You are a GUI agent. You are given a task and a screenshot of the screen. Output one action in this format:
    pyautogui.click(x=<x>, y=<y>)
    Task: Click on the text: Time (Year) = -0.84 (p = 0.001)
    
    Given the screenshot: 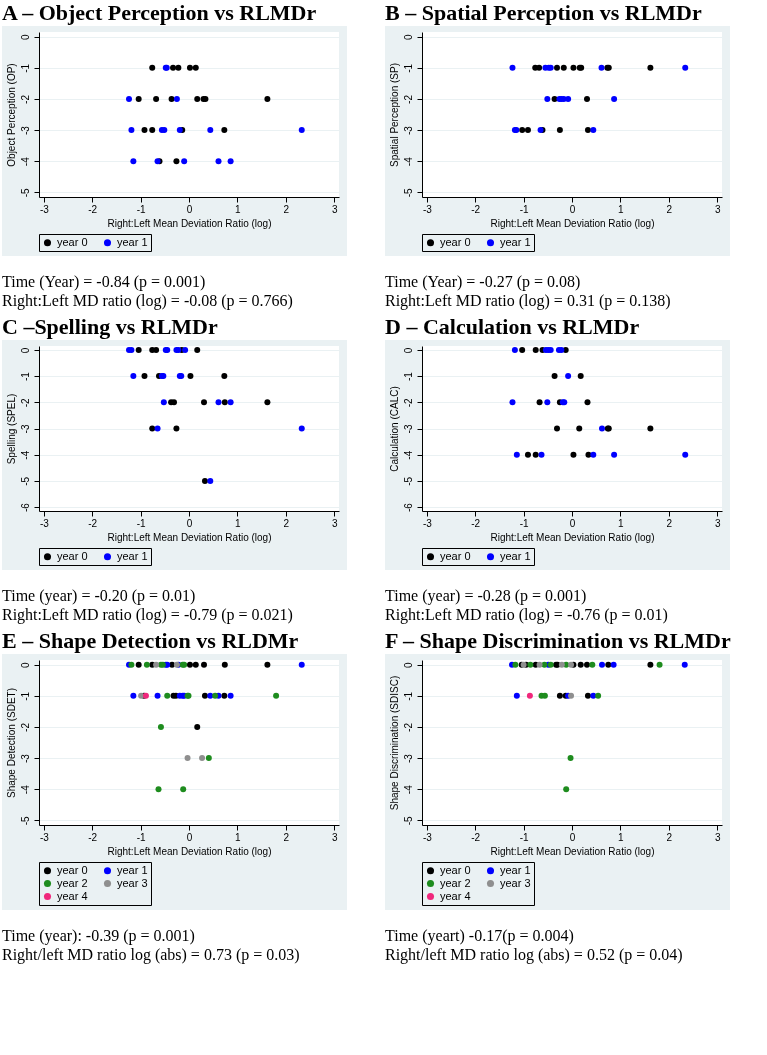 What is the action you would take?
    pyautogui.click(x=104, y=281)
    